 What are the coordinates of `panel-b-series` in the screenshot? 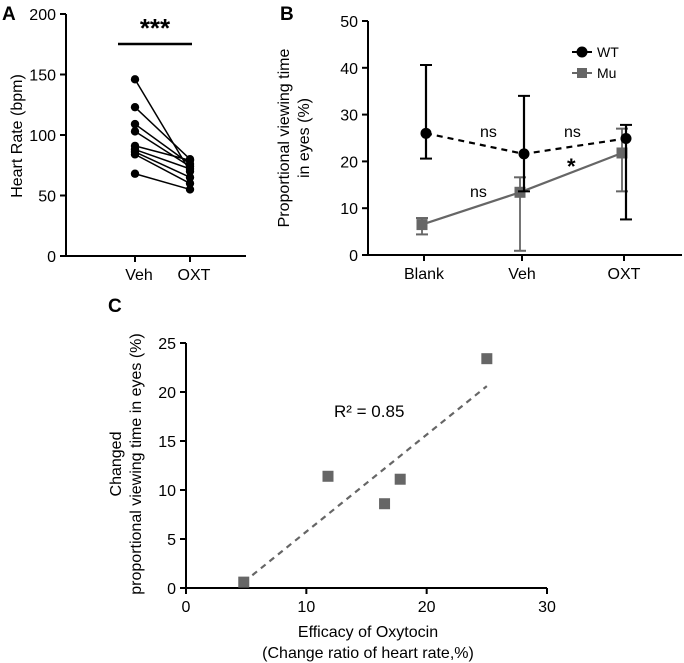 It's located at (524, 157).